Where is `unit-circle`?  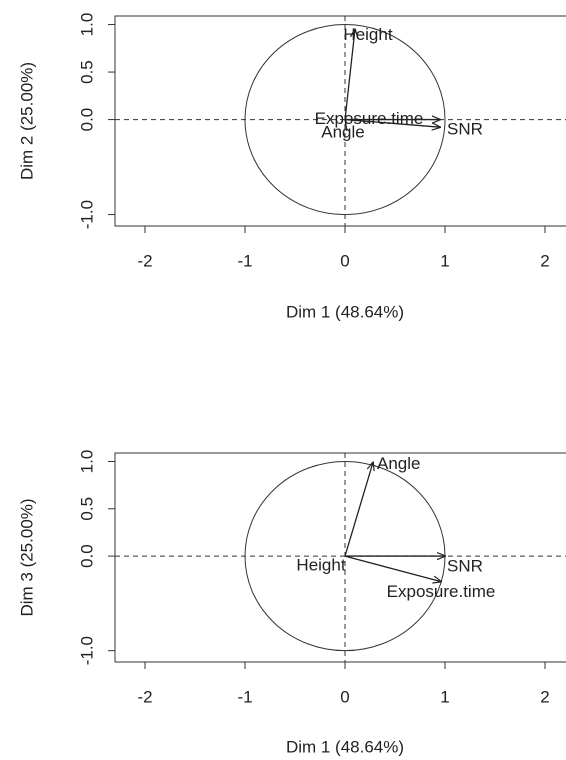 unit-circle is located at coordinates (345, 120).